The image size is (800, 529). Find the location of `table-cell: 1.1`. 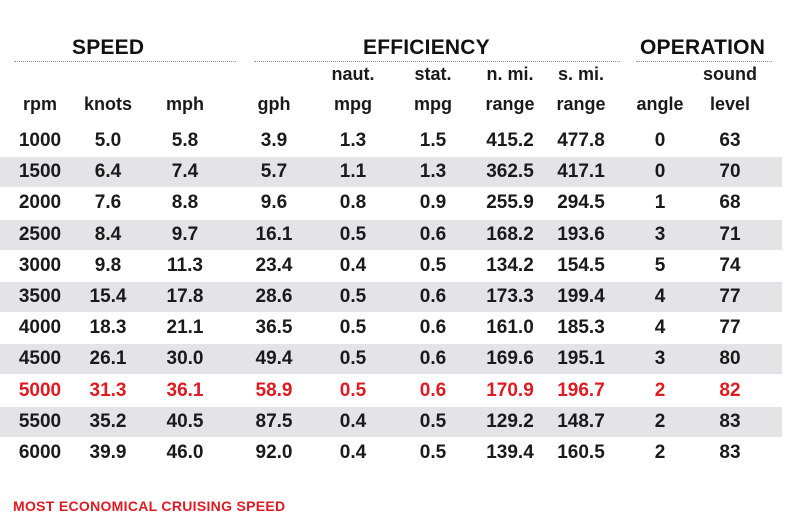

table-cell: 1.1 is located at coordinates (353, 172).